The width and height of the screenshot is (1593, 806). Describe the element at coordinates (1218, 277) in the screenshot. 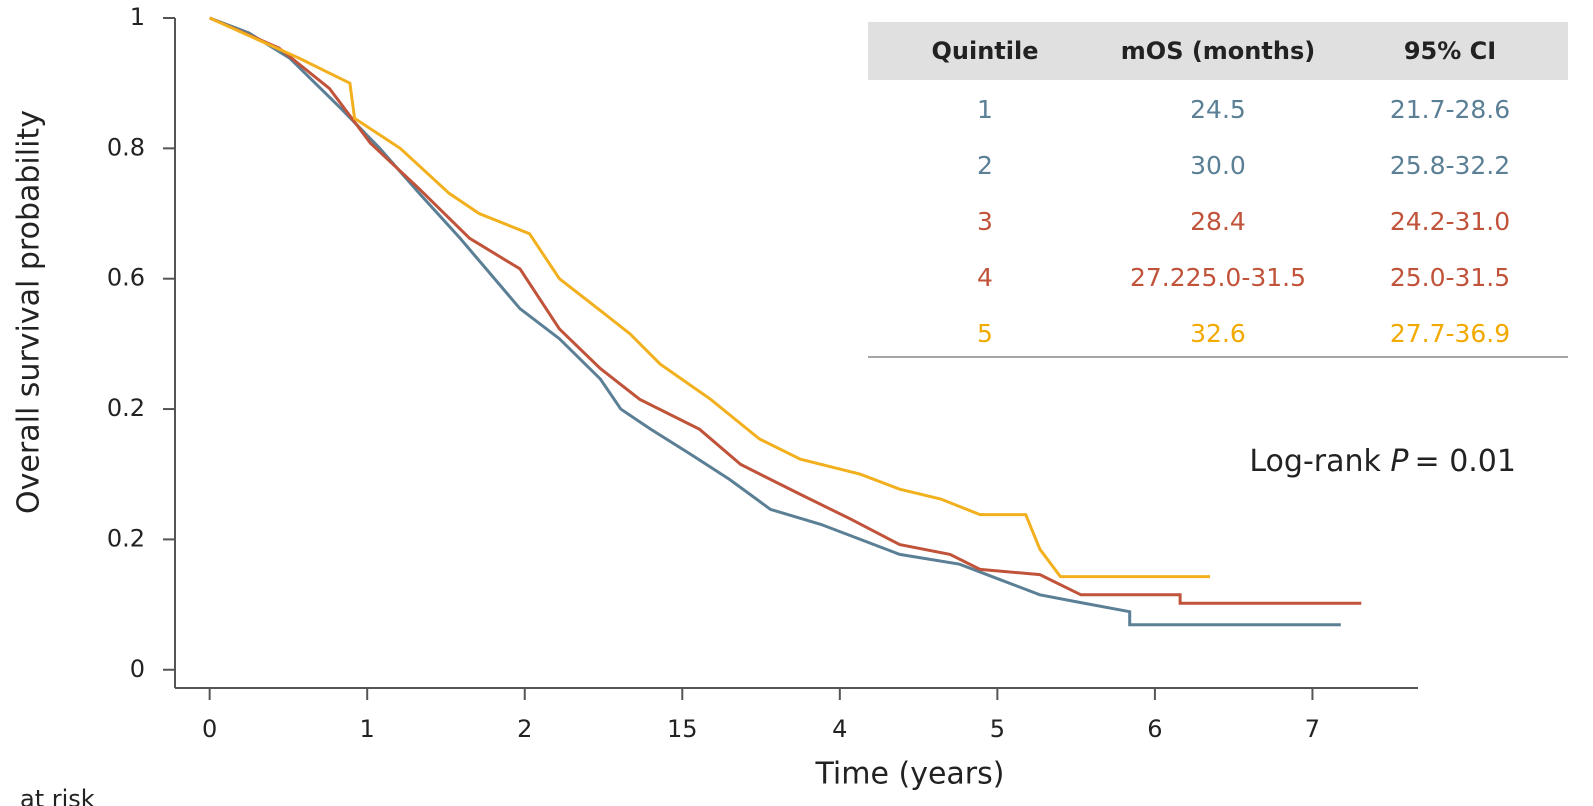

I see `table-cell: 27.225.0-31.5` at that location.